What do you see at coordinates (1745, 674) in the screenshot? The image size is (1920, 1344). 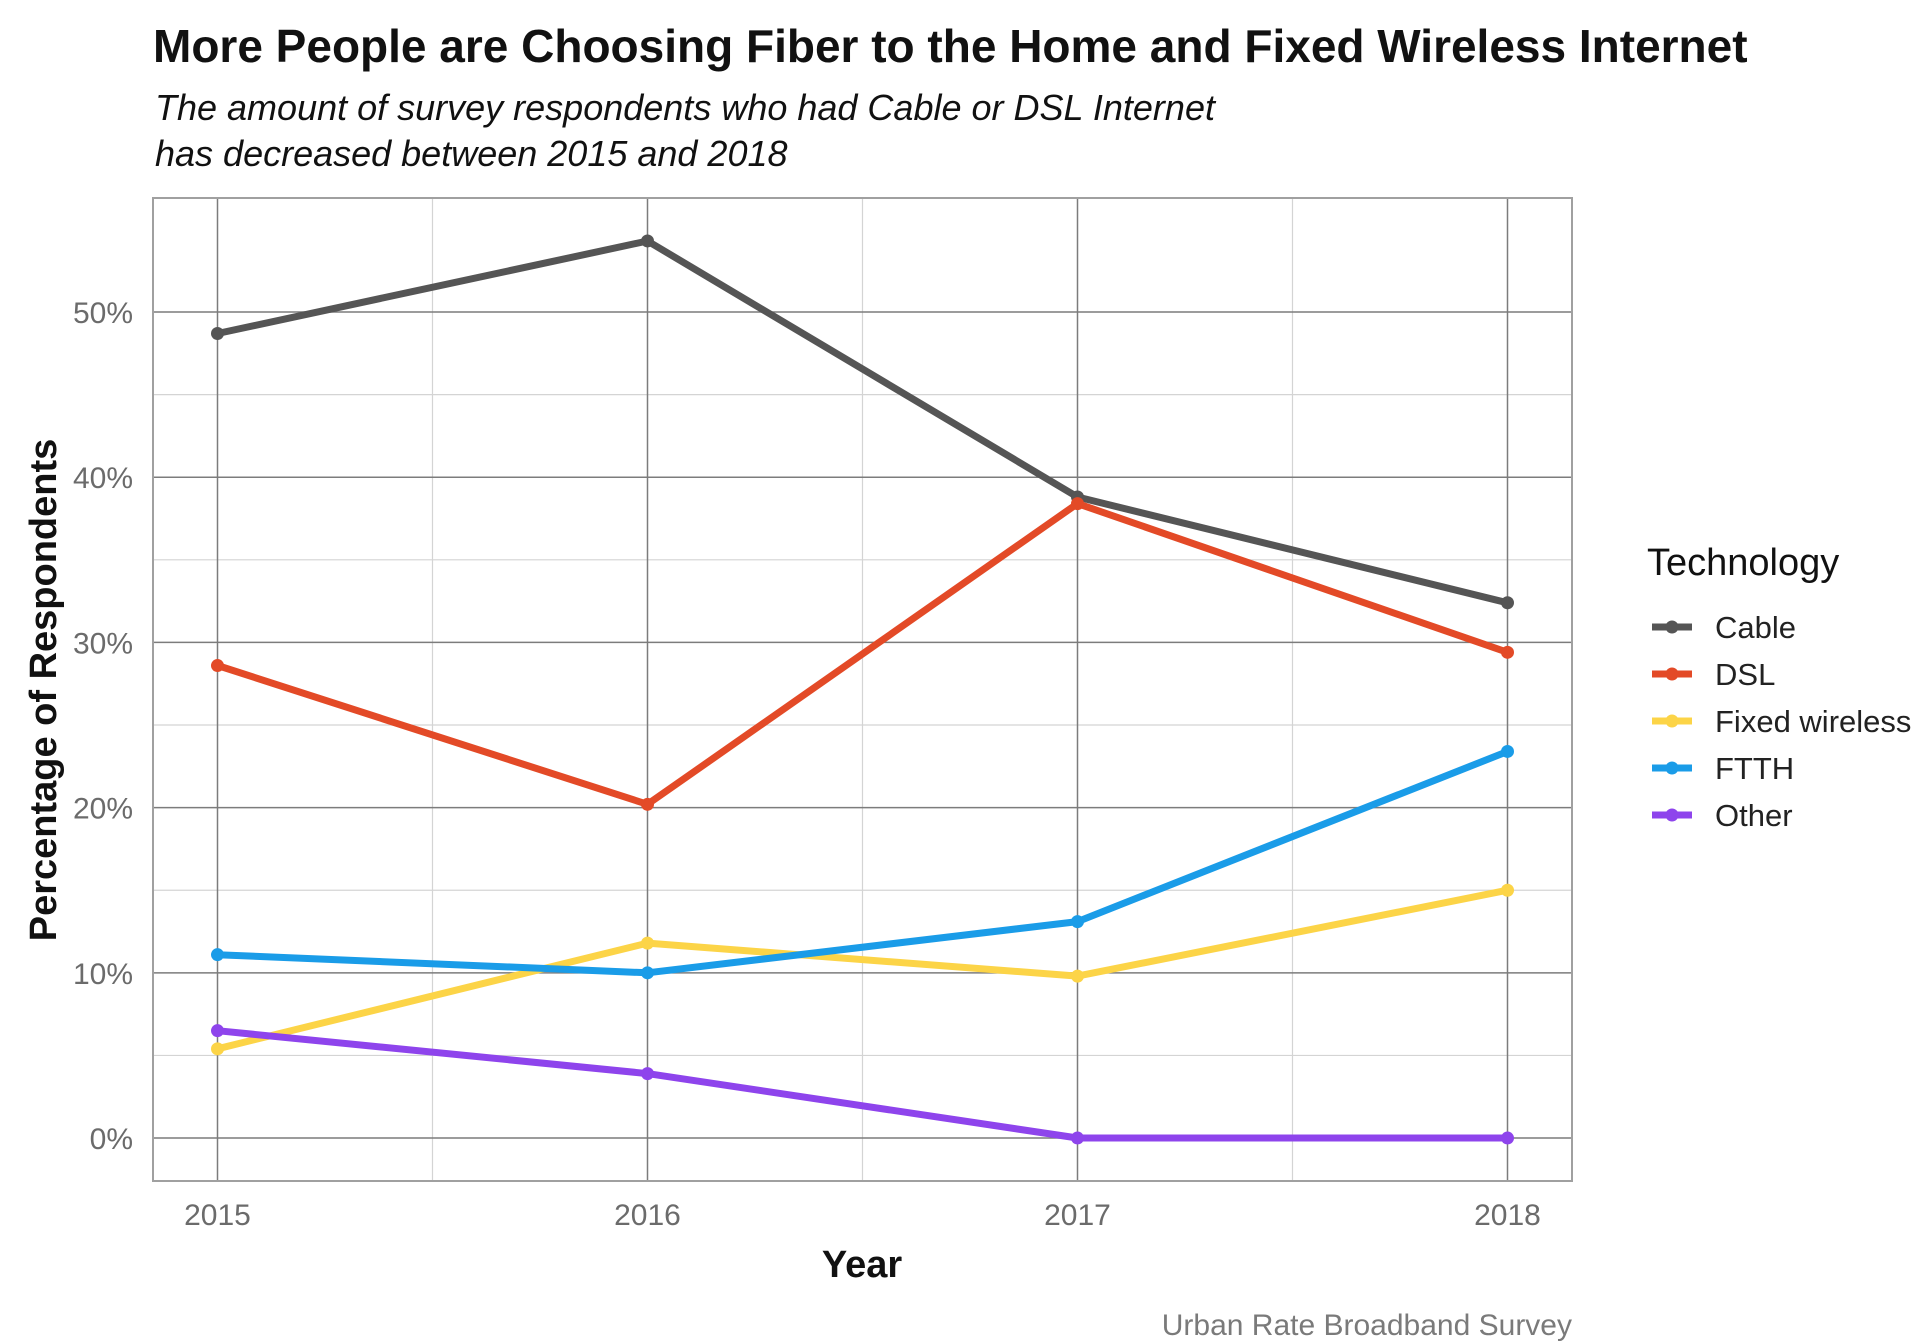 I see `legend-label-dsl: DSL` at bounding box center [1745, 674].